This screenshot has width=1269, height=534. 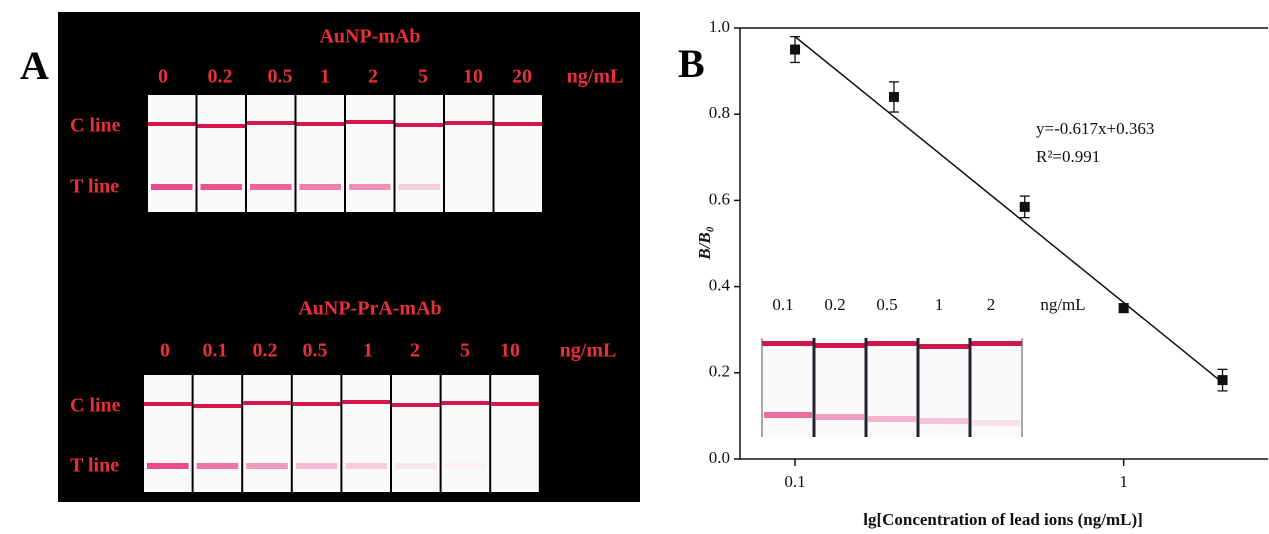 I want to click on group-title: AuNP-mAb, so click(x=369, y=37).